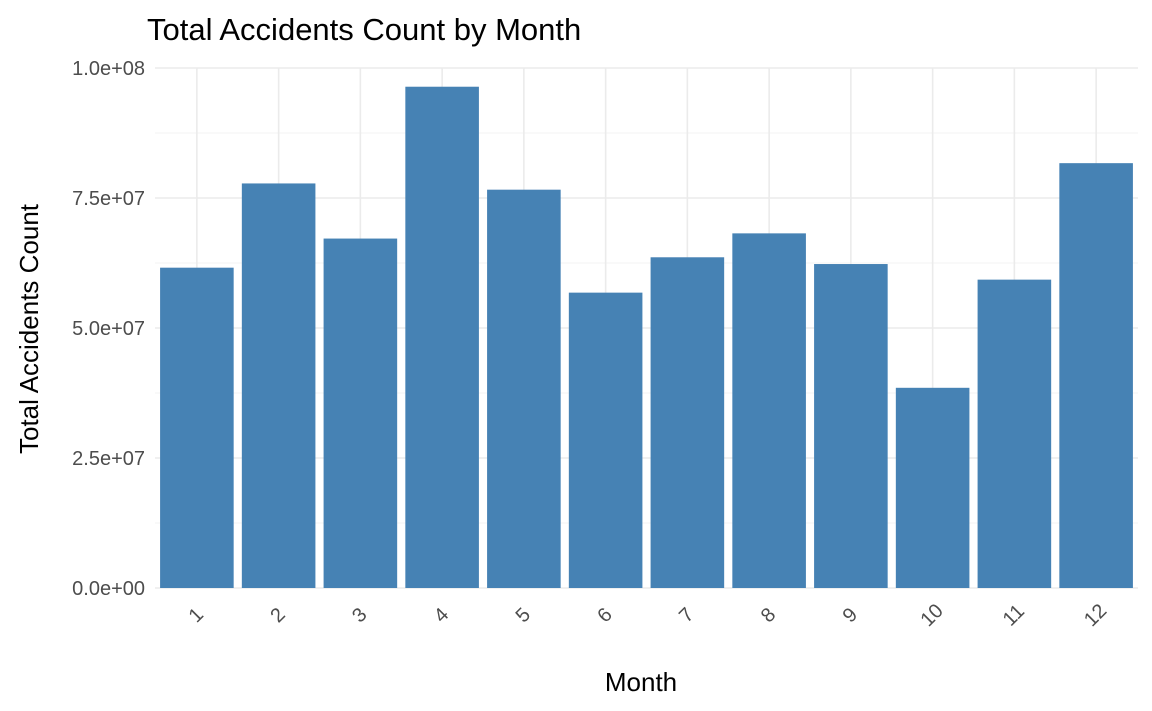 The image size is (1152, 711). I want to click on y-tick-label: 5.0e+07, so click(108, 329).